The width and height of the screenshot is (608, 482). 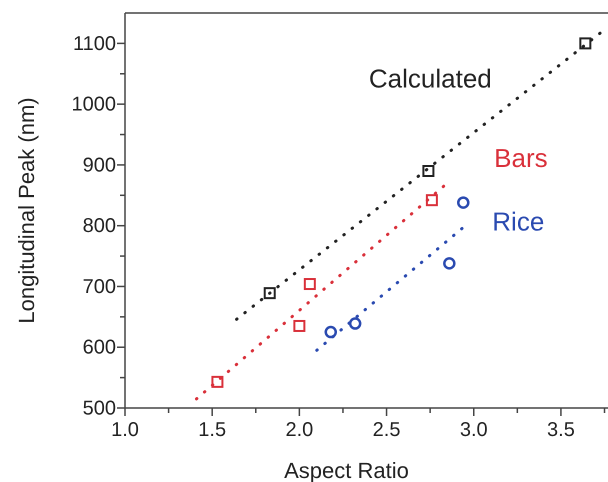 What do you see at coordinates (474, 430) in the screenshot?
I see `x-tick-label: 3.0` at bounding box center [474, 430].